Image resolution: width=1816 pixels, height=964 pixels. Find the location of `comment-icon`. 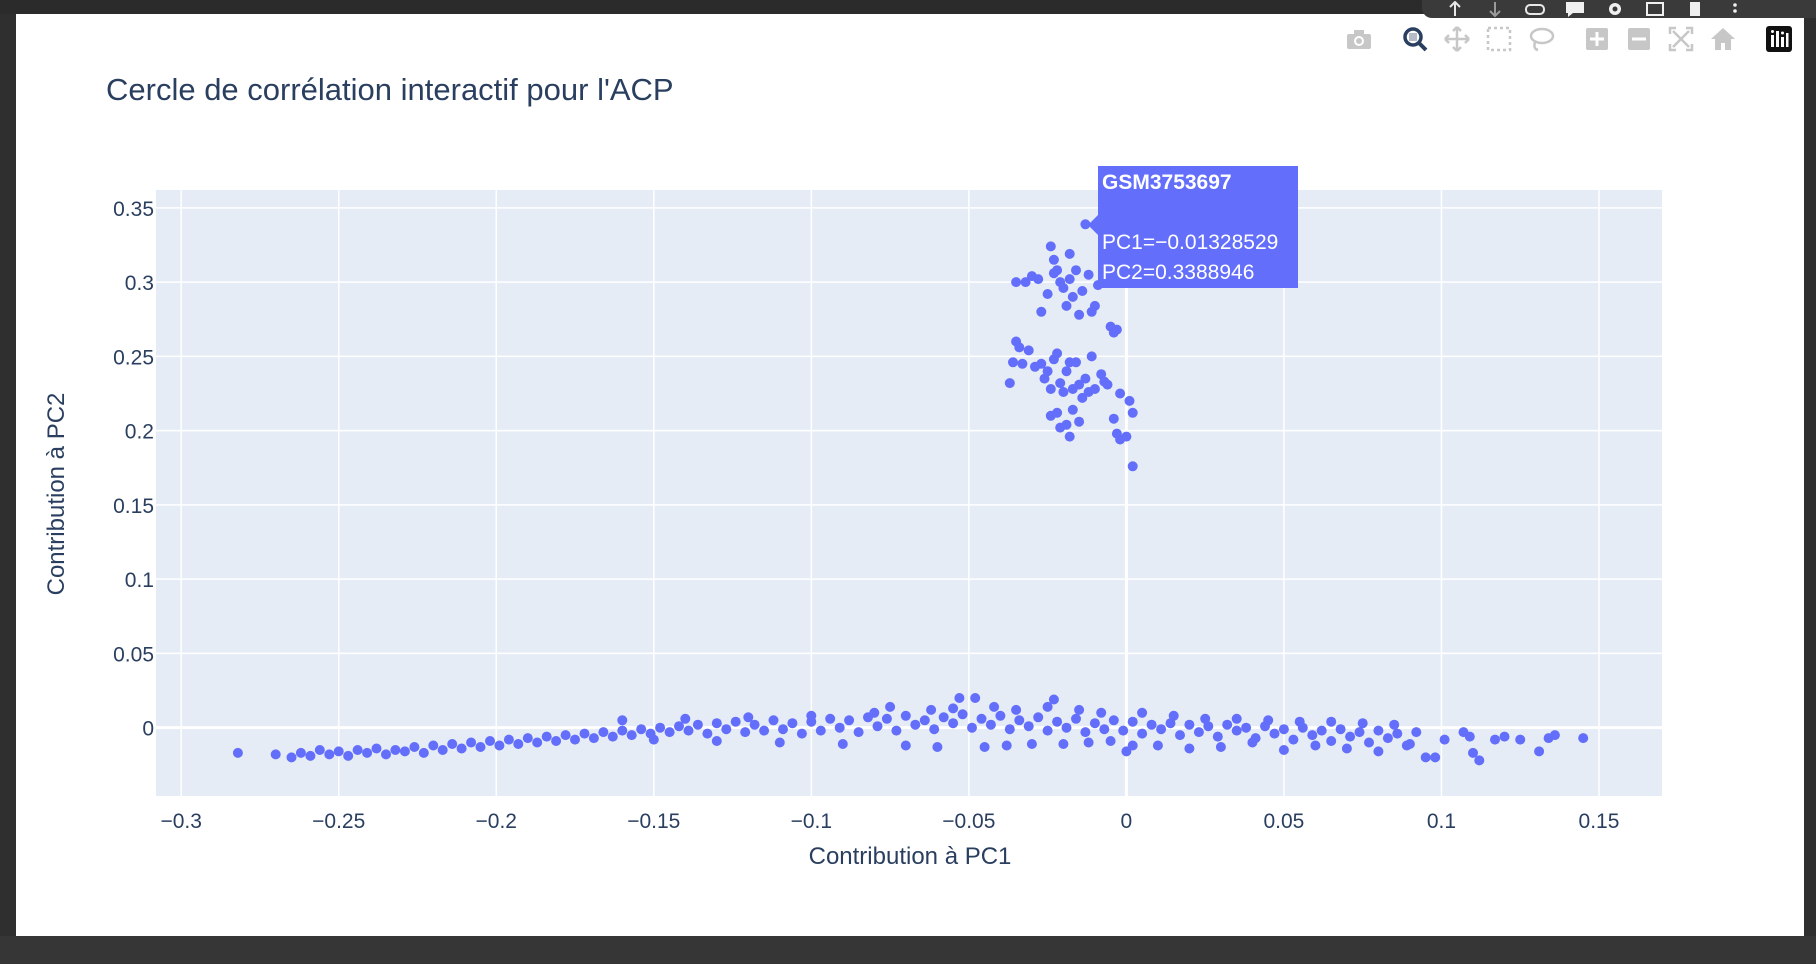

comment-icon is located at coordinates (1575, 9).